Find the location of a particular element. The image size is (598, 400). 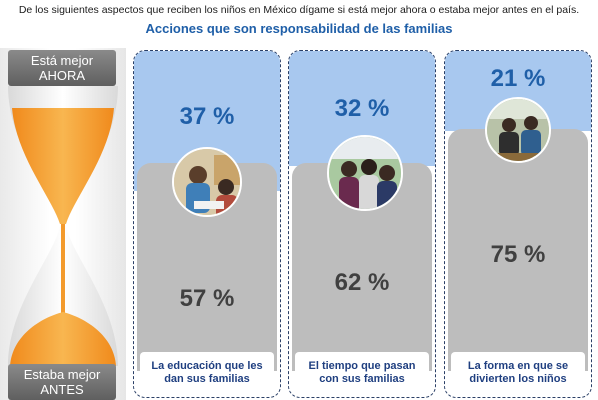

aspect-label: La educación que les dan sus familias is located at coordinates (207, 373).